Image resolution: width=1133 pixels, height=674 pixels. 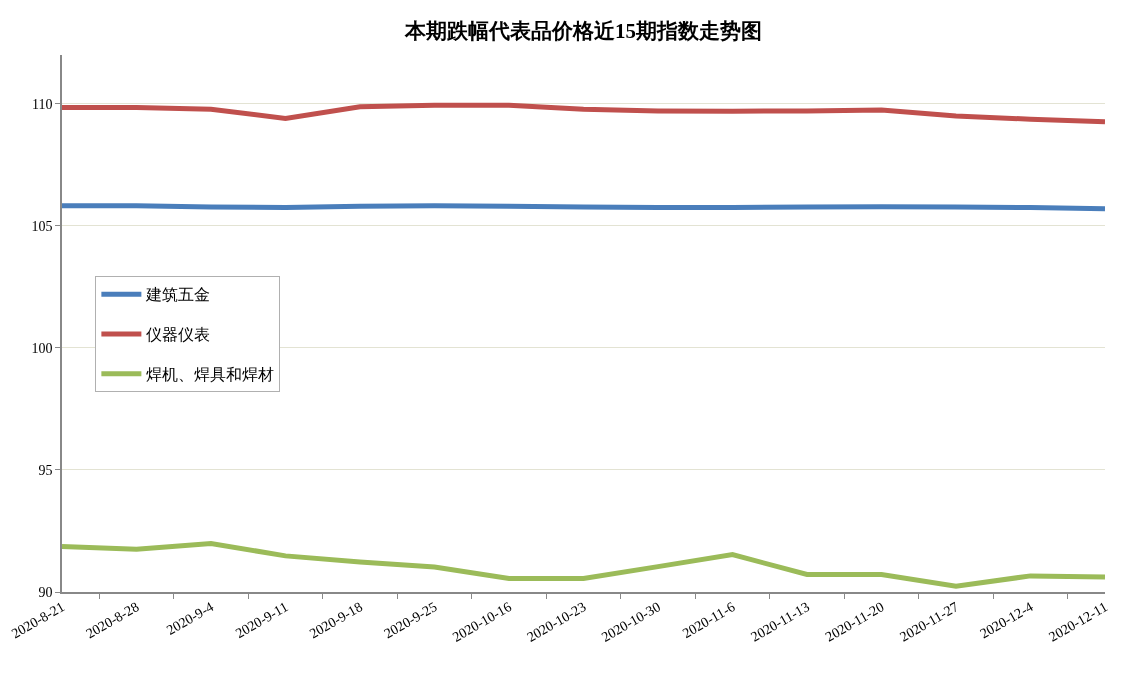 What do you see at coordinates (42, 226) in the screenshot?
I see `y-tick-label: 105` at bounding box center [42, 226].